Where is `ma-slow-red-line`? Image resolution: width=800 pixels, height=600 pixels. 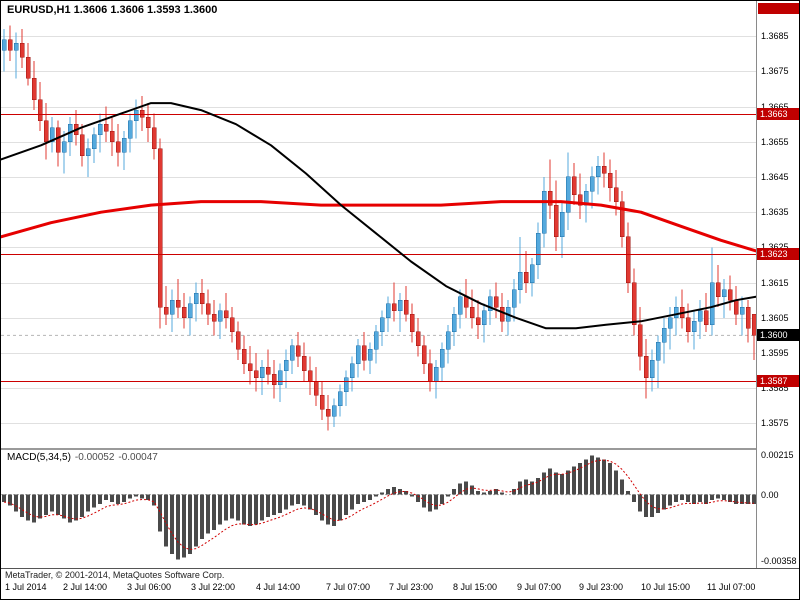
ma-slow-red-line is located at coordinates (378, 226).